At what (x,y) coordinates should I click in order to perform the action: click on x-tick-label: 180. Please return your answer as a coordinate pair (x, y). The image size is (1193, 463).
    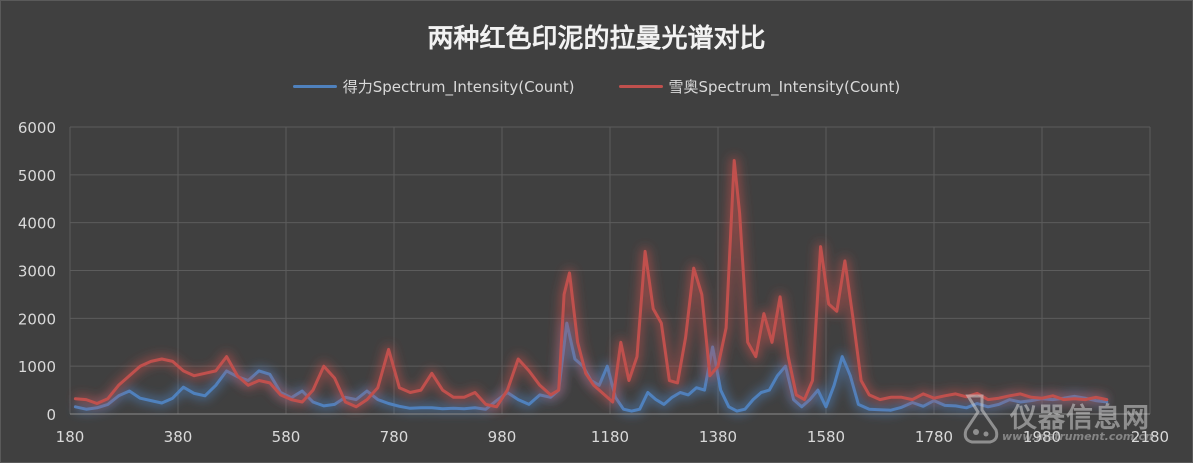
    Looking at the image, I should click on (70, 437).